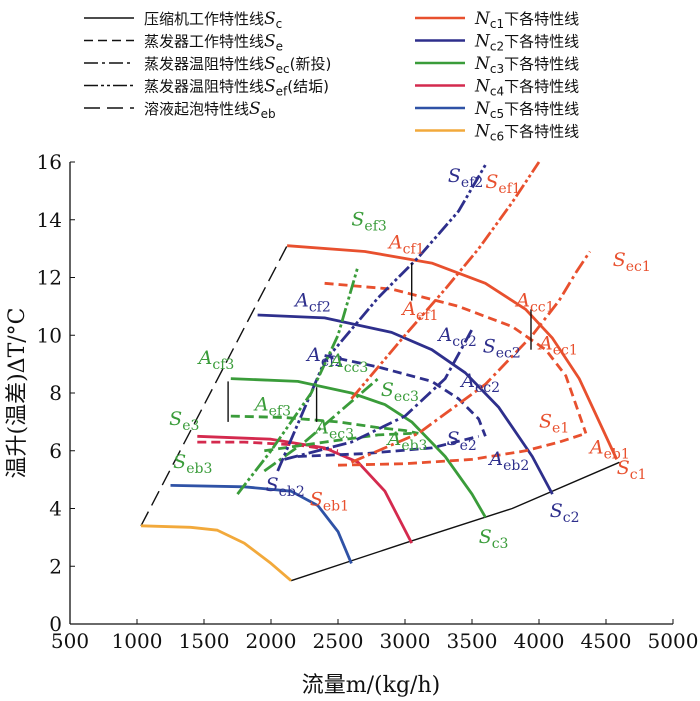 This screenshot has height=701, width=700. I want to click on curve-label: Se2, so click(462, 441).